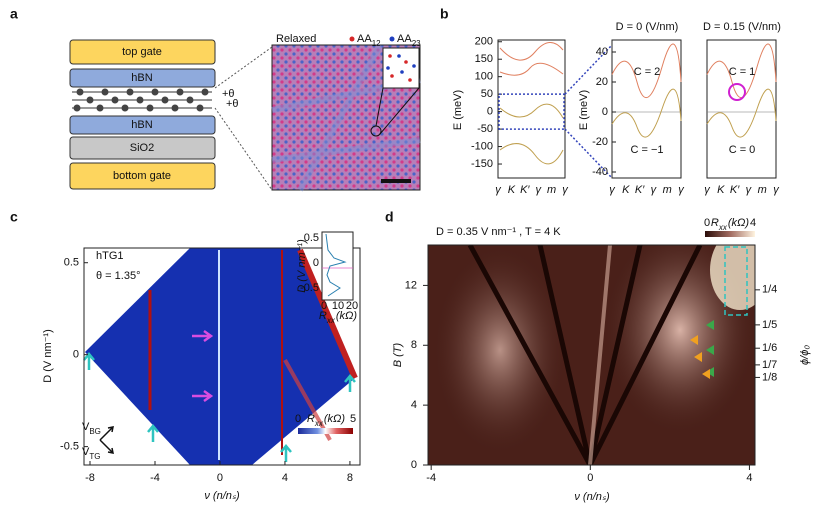  I want to click on y-tick-label: 200, so click(484, 42).